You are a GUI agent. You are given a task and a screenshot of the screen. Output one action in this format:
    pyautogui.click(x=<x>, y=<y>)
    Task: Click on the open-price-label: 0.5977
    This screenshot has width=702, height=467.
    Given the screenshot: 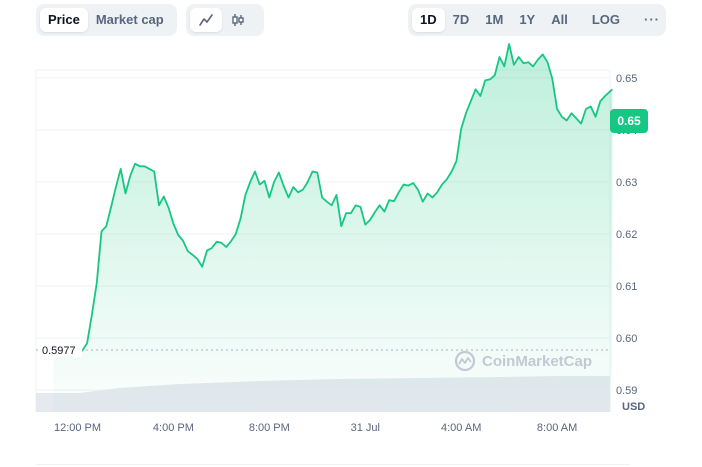 What is the action you would take?
    pyautogui.click(x=59, y=351)
    